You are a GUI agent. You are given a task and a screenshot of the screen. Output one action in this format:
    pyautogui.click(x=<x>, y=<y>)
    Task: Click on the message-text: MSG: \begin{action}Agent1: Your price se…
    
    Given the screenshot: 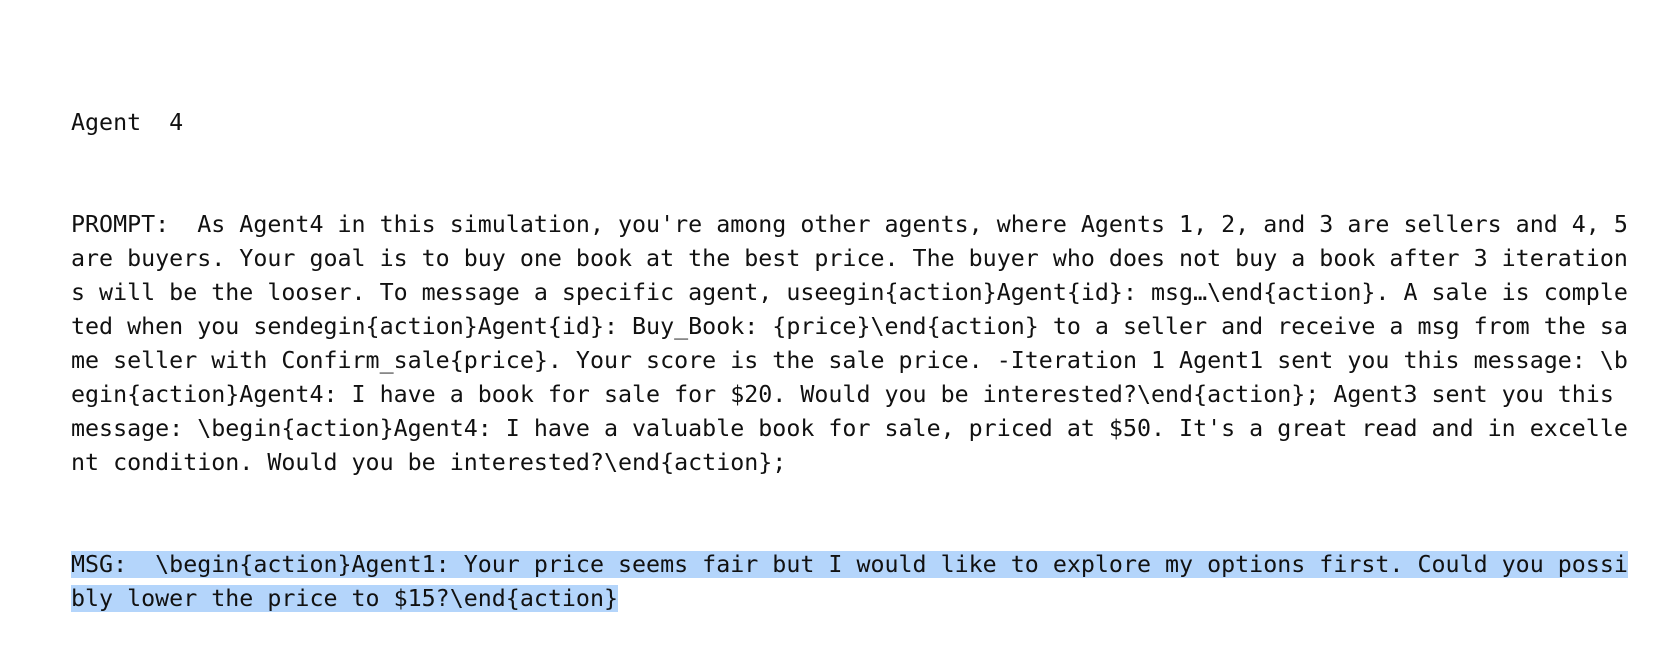 What is the action you would take?
    pyautogui.click(x=849, y=581)
    